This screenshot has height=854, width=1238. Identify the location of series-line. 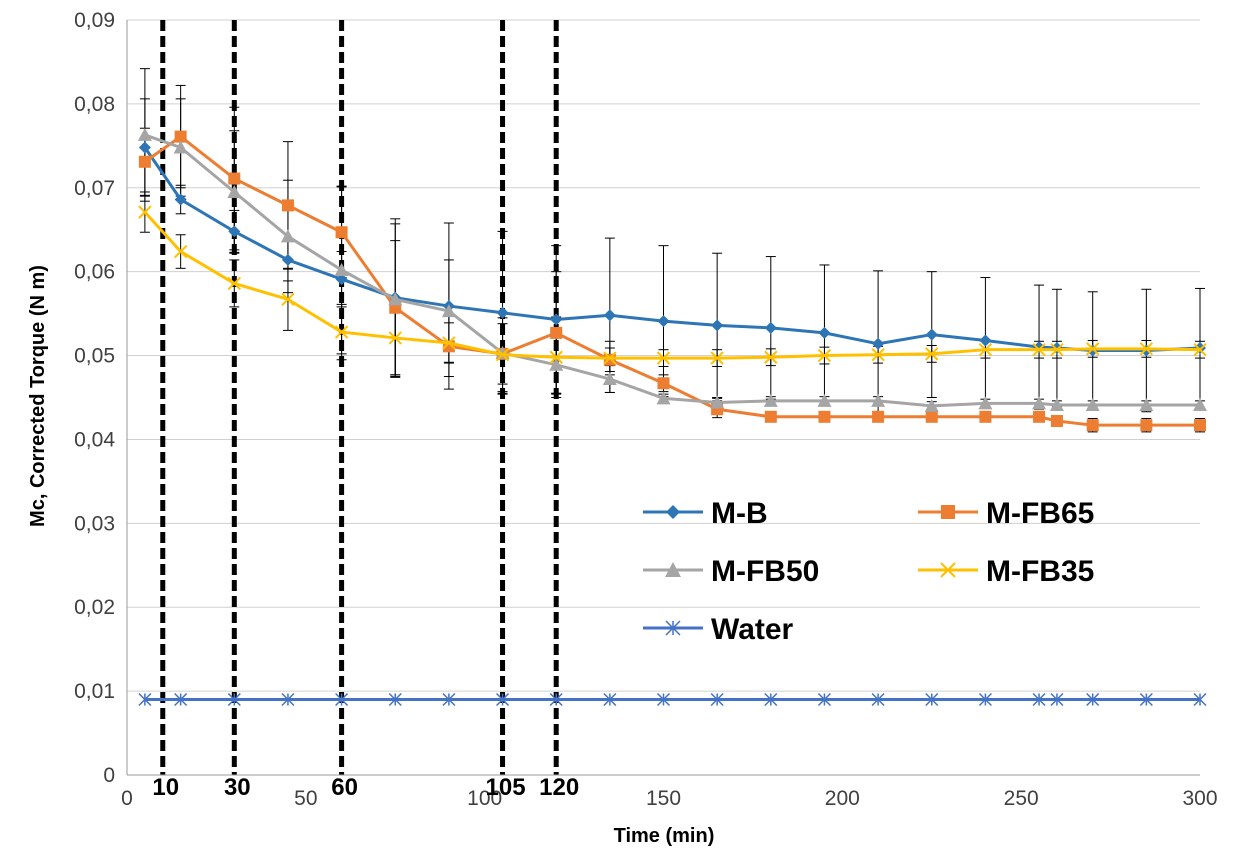
(672, 285).